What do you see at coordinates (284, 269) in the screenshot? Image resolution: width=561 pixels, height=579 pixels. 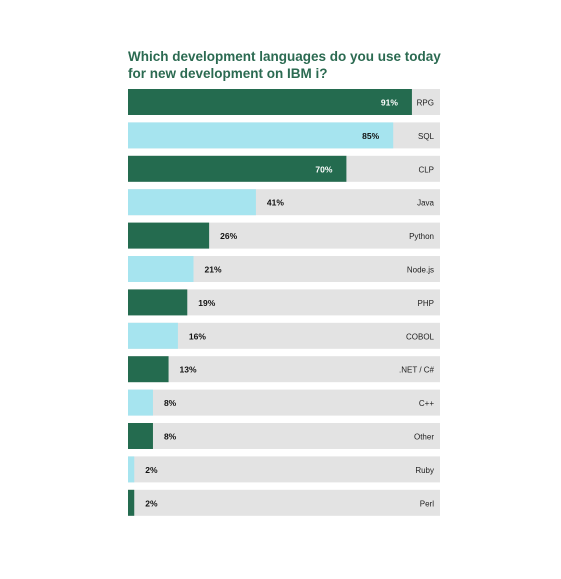 I see `bar-row: 21% Node.js` at bounding box center [284, 269].